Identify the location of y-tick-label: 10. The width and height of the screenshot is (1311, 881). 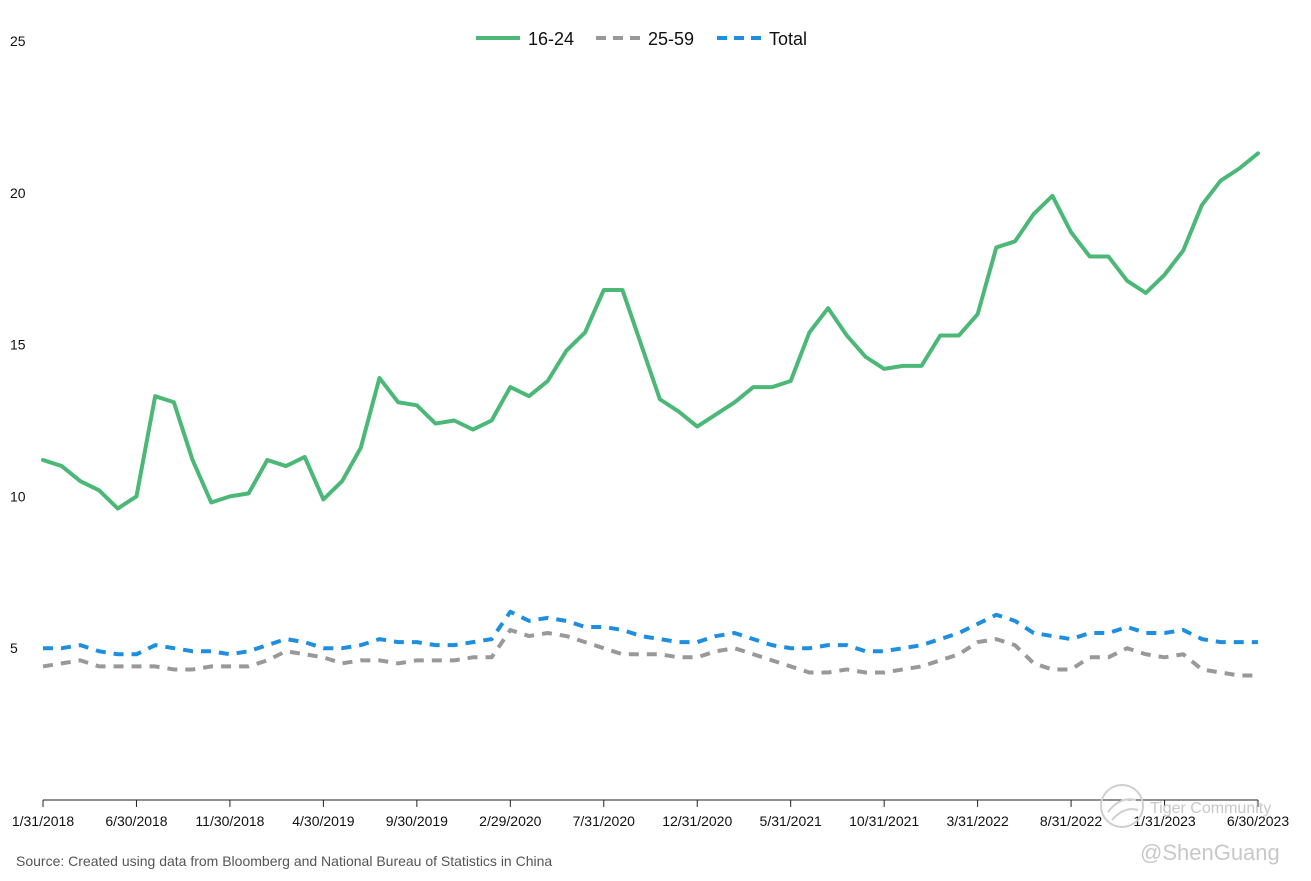
(18, 496).